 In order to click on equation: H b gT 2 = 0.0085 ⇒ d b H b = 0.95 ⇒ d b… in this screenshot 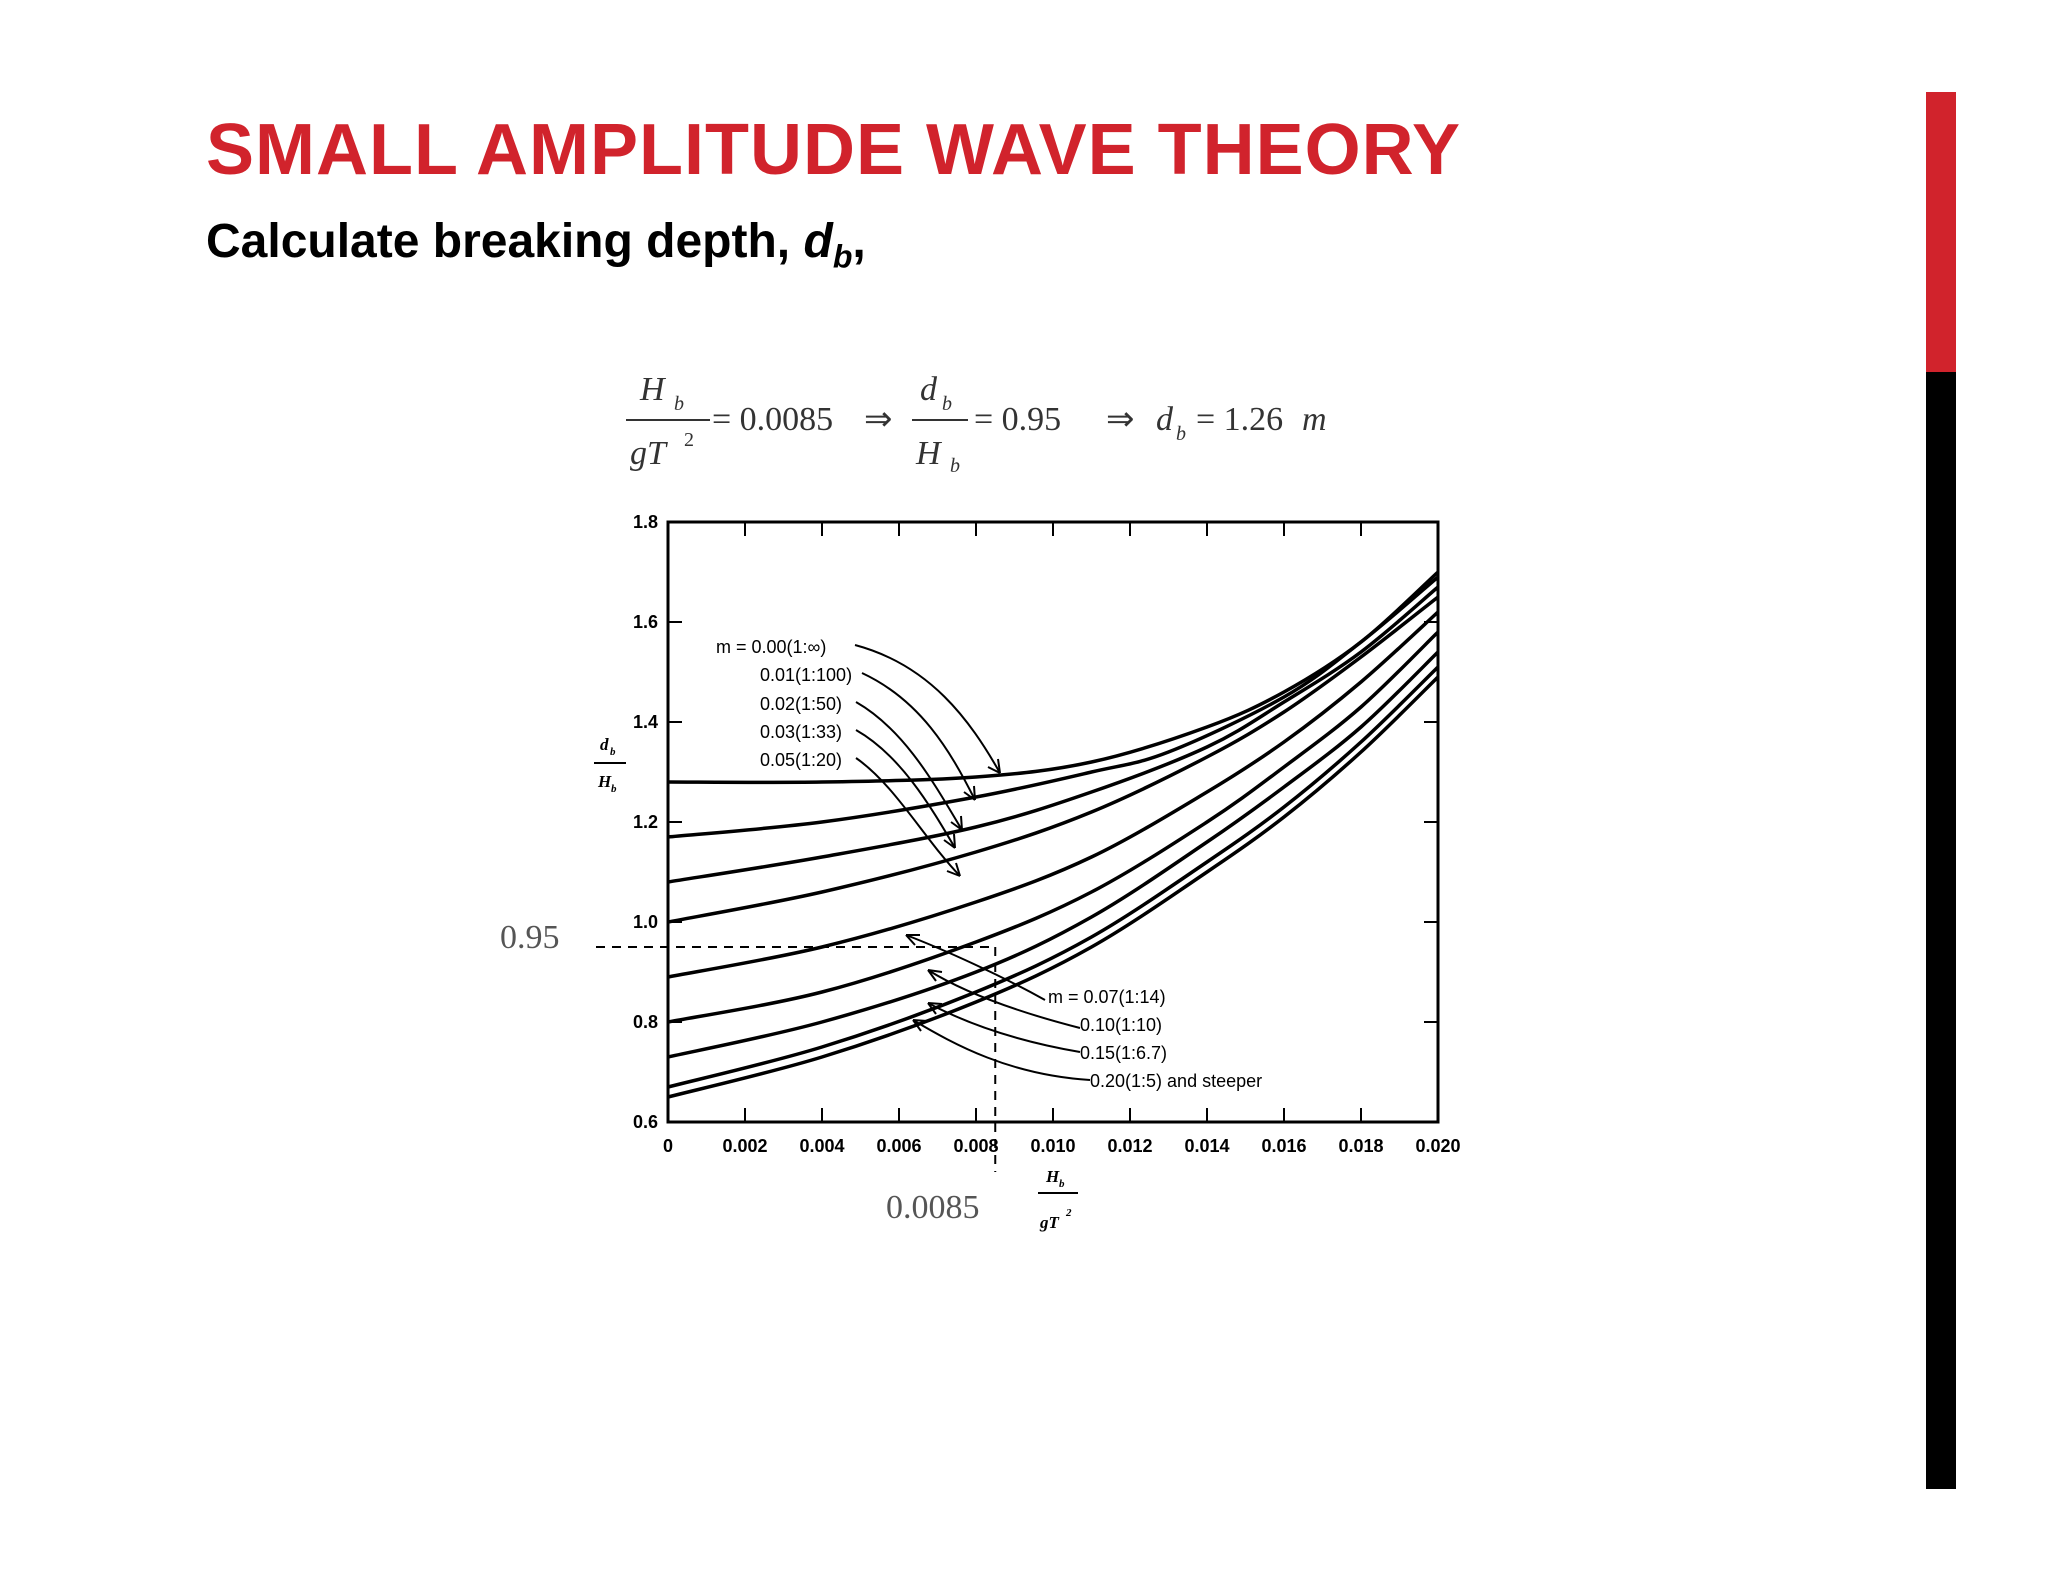, I will do `click(976, 424)`.